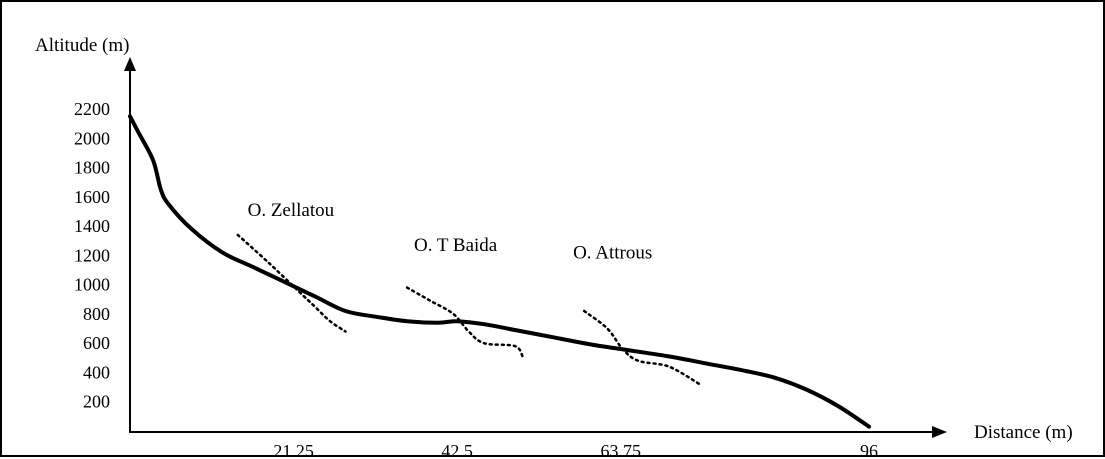 The image size is (1105, 459). Describe the element at coordinates (457, 450) in the screenshot. I see `x-tick-label: 42.5` at that location.